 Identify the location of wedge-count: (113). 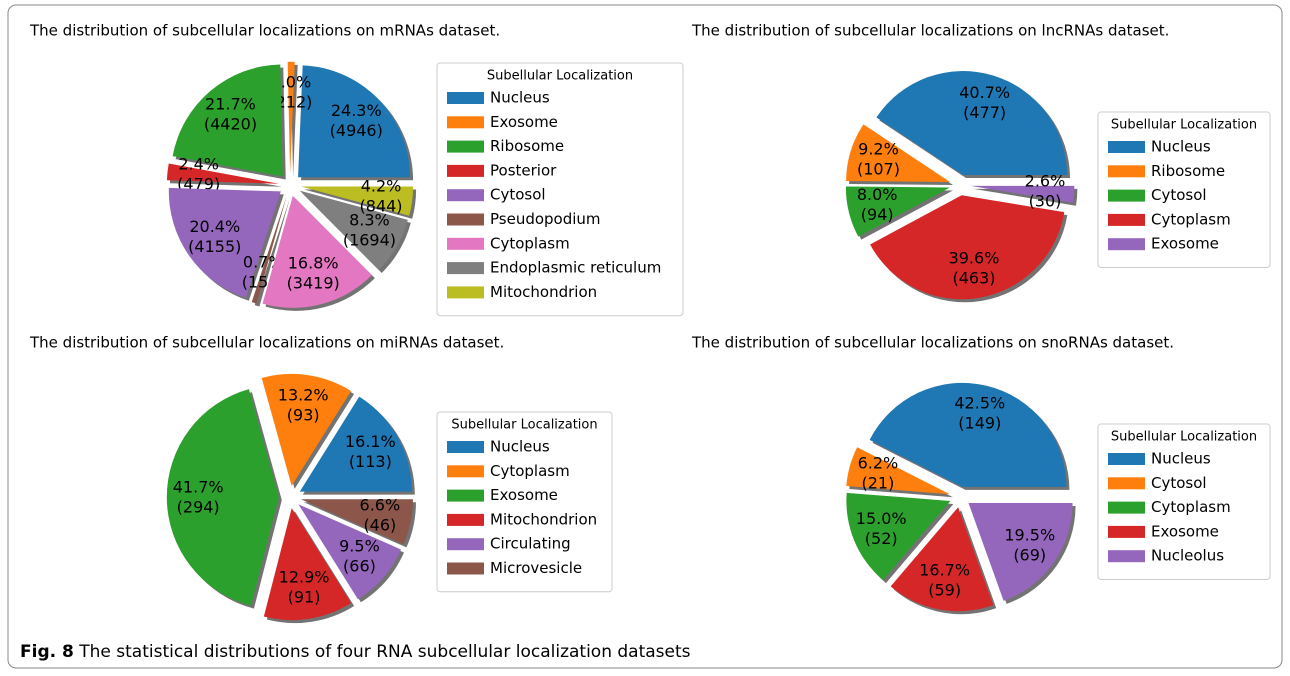
(370, 461).